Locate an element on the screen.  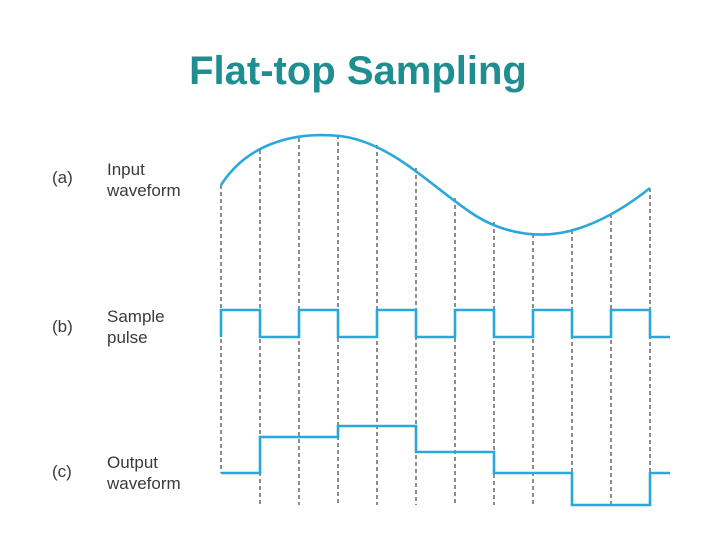
panel-tag: (a) is located at coordinates (62, 177).